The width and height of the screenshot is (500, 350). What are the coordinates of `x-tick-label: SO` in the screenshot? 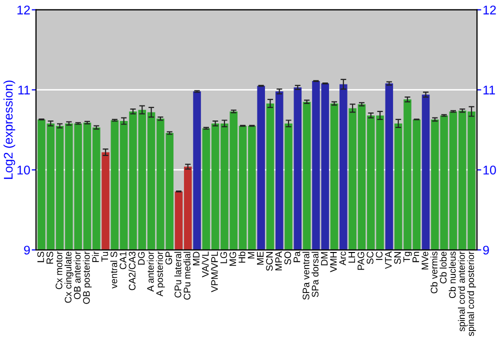 It's located at (288, 258).